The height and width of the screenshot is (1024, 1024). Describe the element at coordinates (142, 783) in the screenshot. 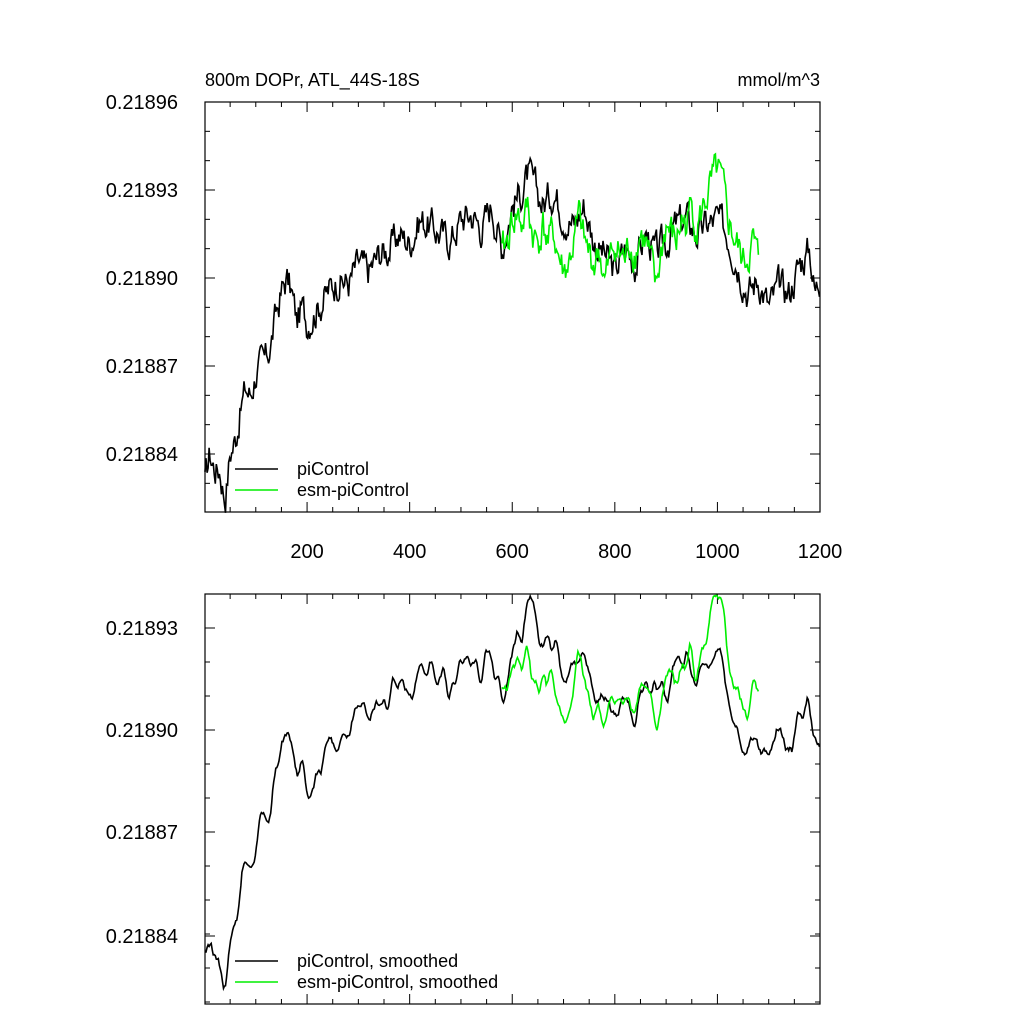

I see `bottom-y-tick-labels: 0.21893 0.21890 0.21887 0.21884` at that location.